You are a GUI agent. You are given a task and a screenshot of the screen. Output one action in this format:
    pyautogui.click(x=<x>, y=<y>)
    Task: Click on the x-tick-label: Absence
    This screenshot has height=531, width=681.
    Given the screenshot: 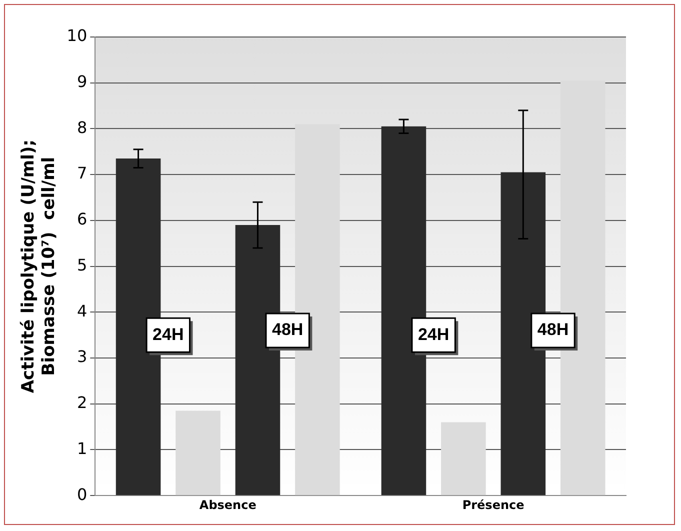 What is the action you would take?
    pyautogui.click(x=227, y=505)
    